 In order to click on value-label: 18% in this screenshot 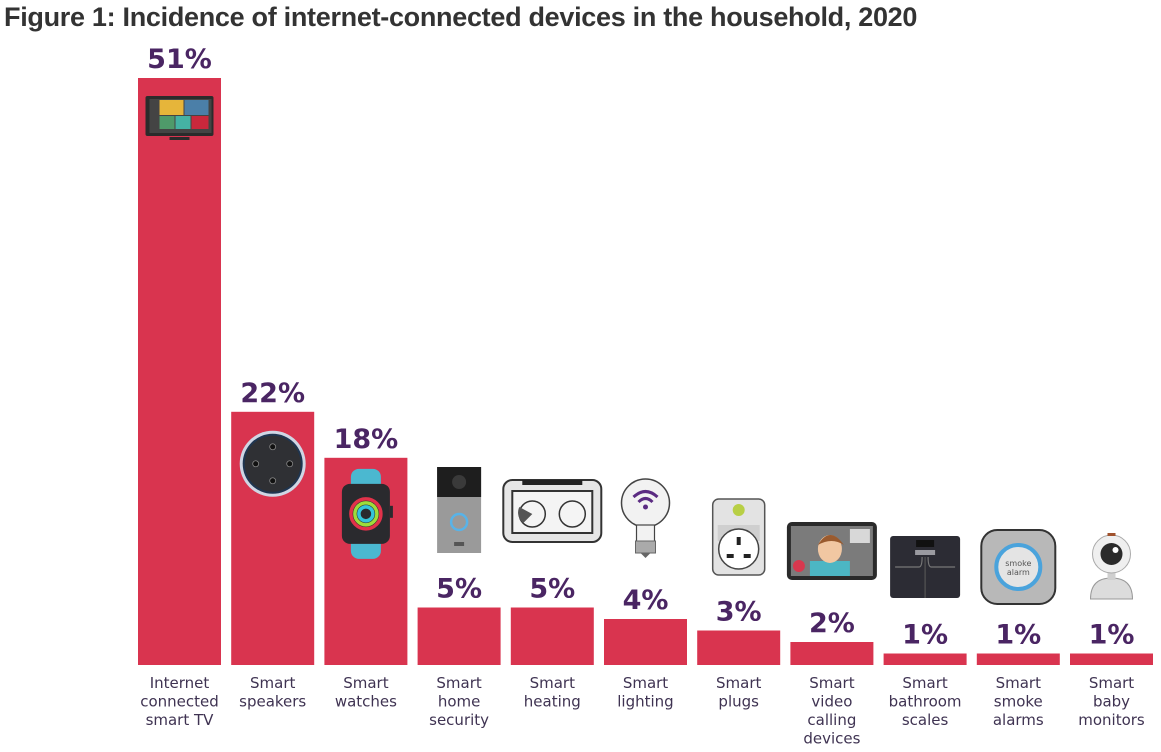, I will do `click(366, 439)`.